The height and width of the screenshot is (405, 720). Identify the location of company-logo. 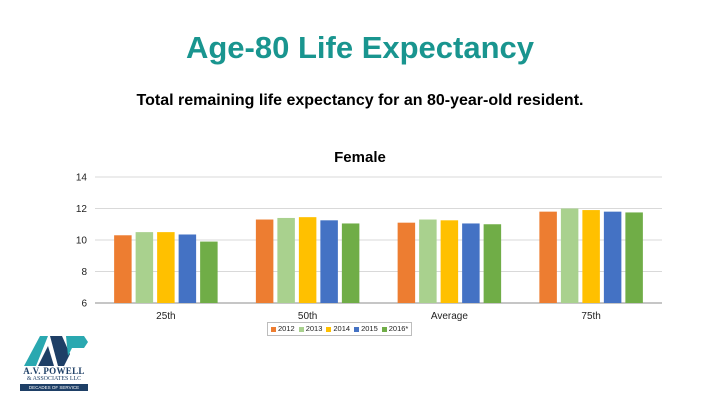
(56, 351).